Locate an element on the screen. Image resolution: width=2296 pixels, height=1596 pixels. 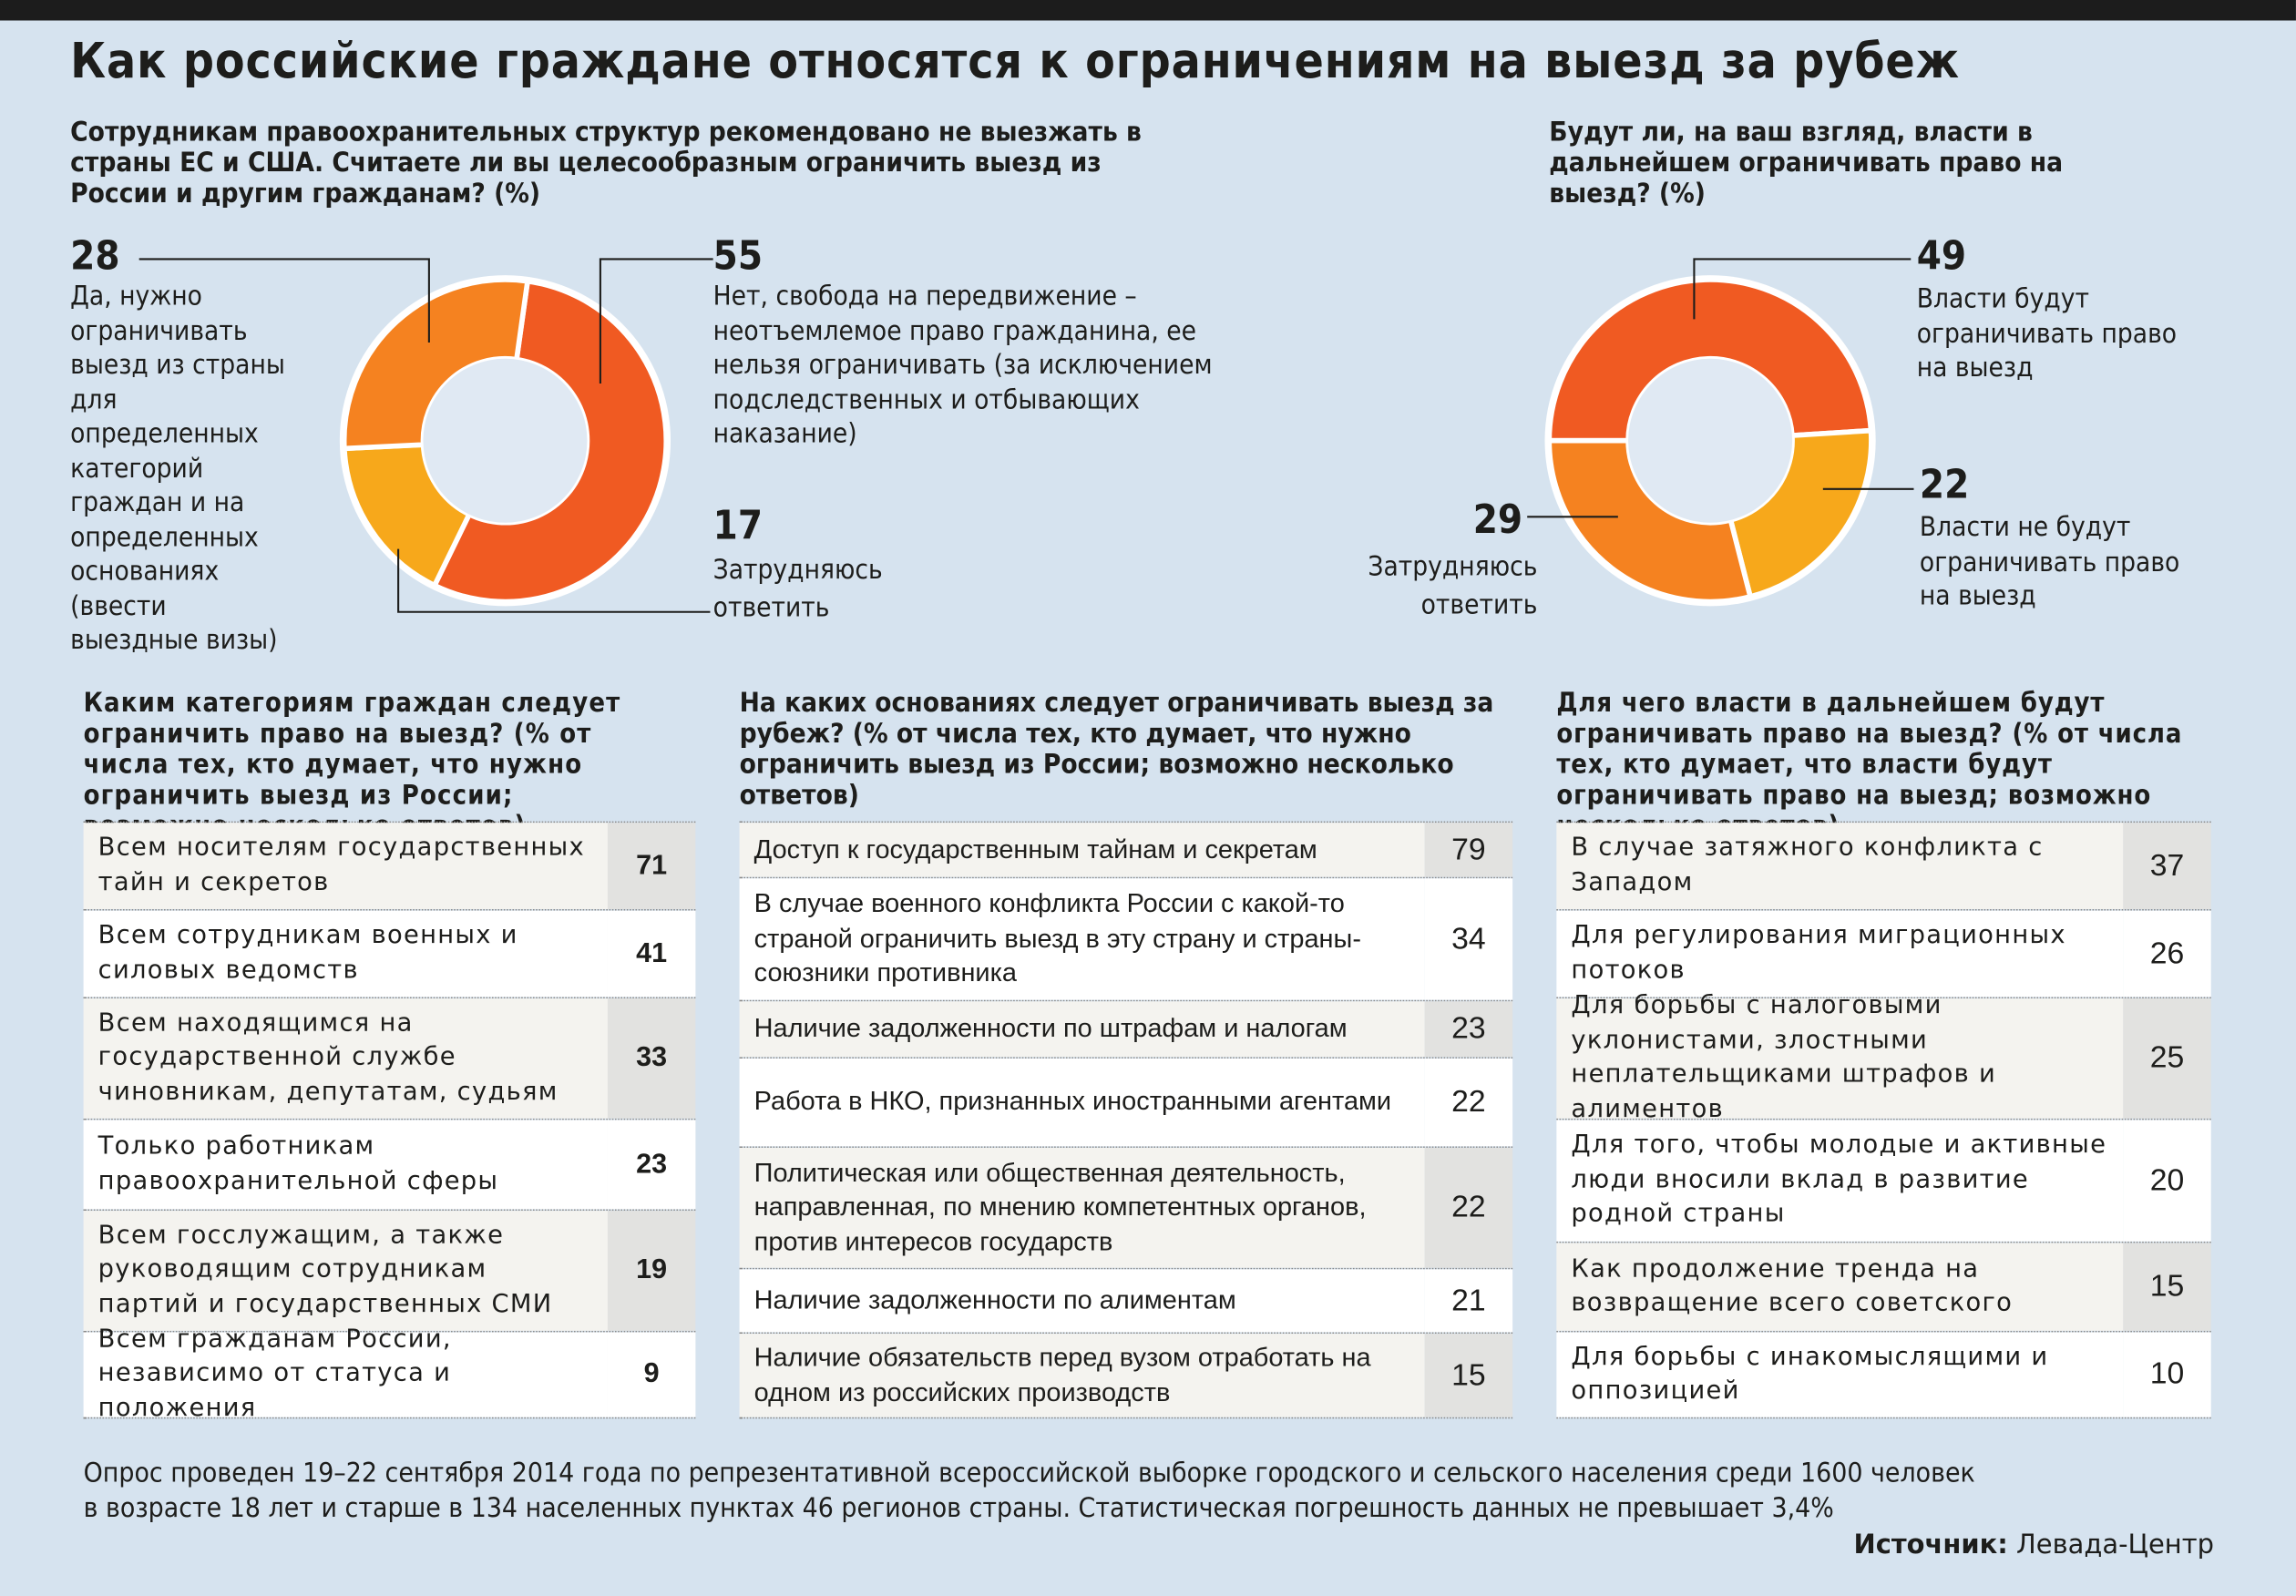
row-value: 20 is located at coordinates (2167, 1181).